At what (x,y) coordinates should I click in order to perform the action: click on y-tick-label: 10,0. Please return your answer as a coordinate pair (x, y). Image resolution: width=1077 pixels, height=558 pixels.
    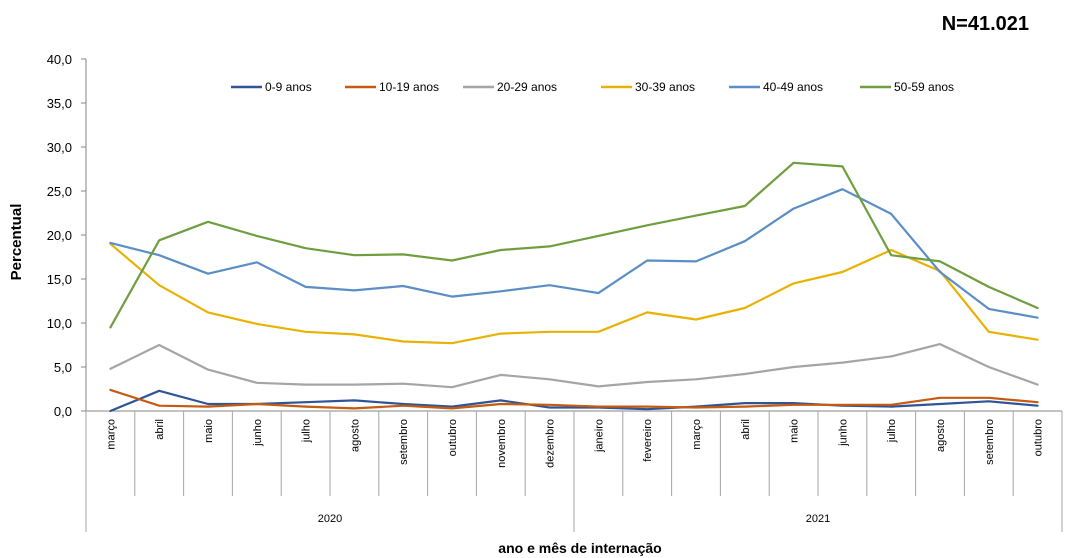
    Looking at the image, I should click on (59, 323).